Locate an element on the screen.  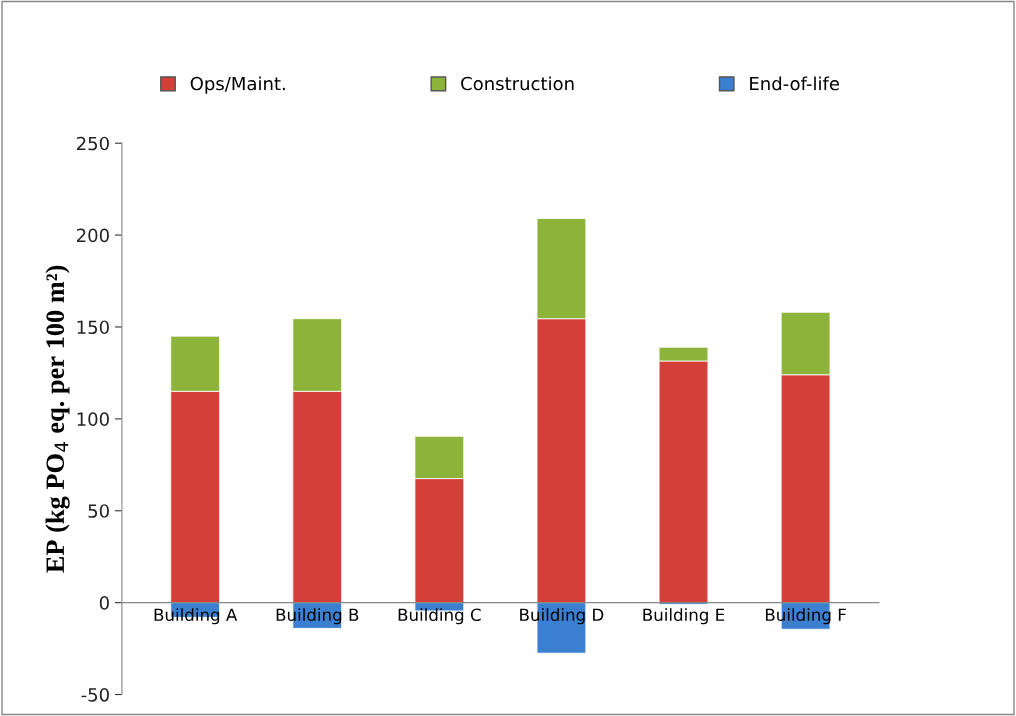
y-tick-label: 150 is located at coordinates (93, 327).